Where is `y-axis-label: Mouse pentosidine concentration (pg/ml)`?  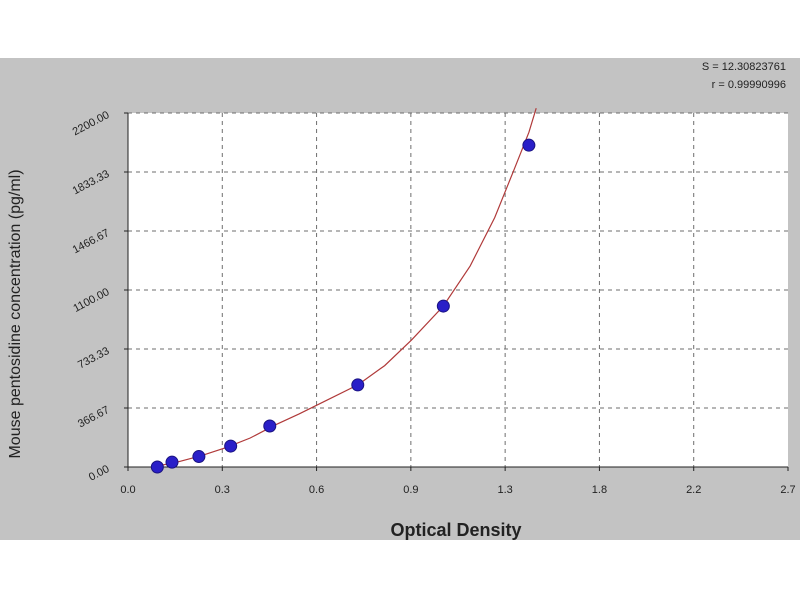 y-axis-label: Mouse pentosidine concentration (pg/ml) is located at coordinates (15, 313).